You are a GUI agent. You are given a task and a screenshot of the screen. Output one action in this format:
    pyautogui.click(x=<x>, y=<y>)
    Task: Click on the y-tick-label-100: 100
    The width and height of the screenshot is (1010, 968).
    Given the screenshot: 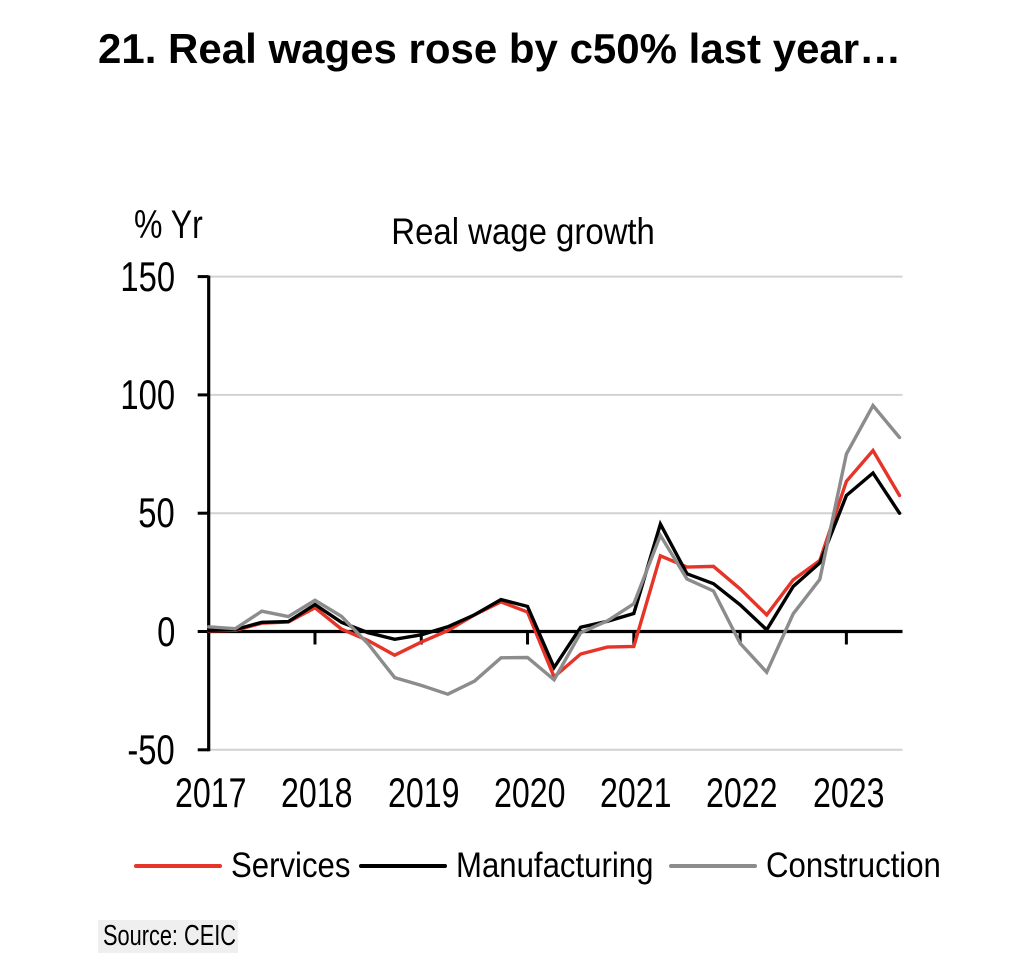 What is the action you would take?
    pyautogui.click(x=147, y=394)
    